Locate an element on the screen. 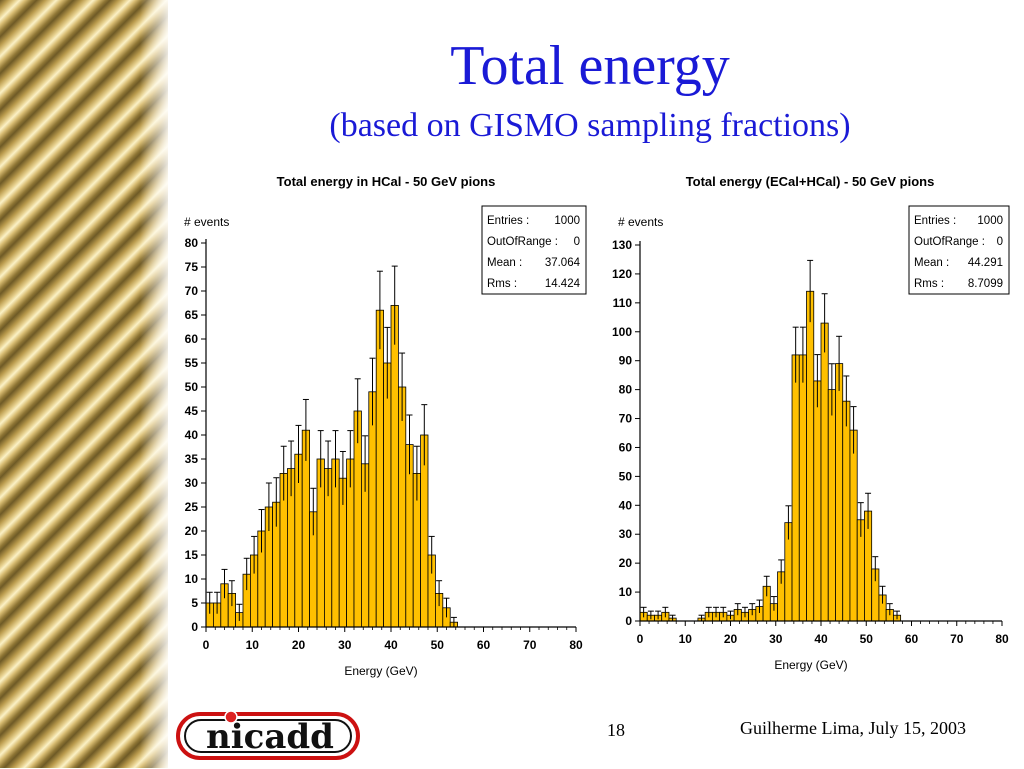  y-tick-label: 5 is located at coordinates (194, 603).